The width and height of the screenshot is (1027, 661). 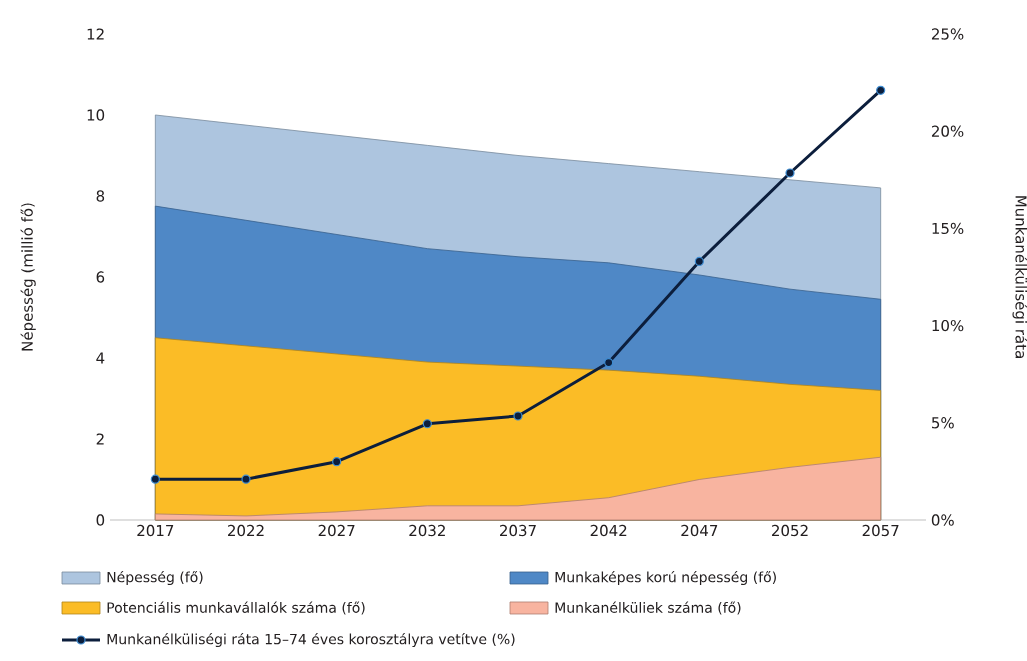 I want to click on x-tick-label: 2042, so click(x=608, y=530).